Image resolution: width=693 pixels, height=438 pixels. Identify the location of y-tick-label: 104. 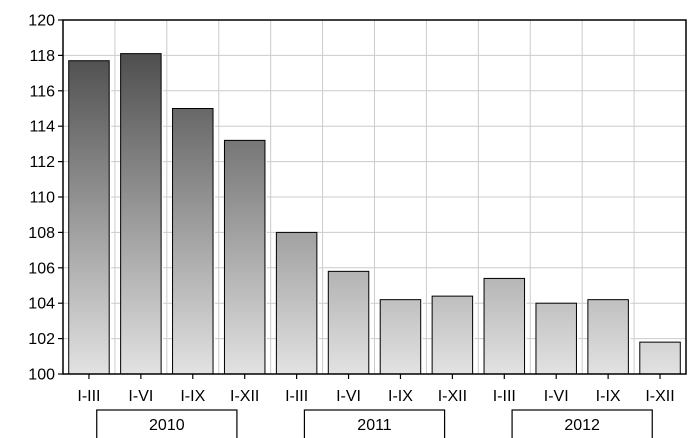
(41, 304).